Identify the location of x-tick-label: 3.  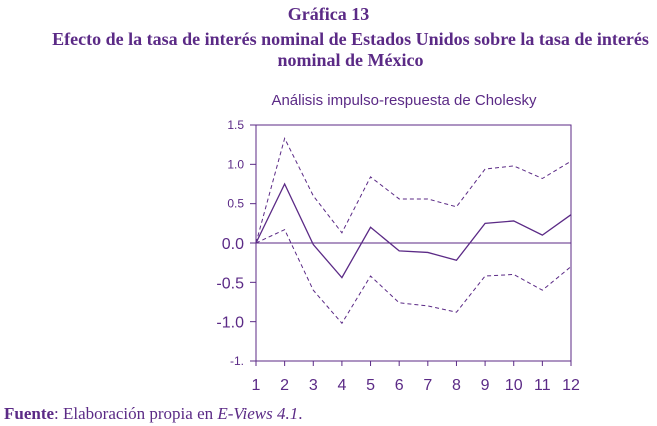
(313, 385).